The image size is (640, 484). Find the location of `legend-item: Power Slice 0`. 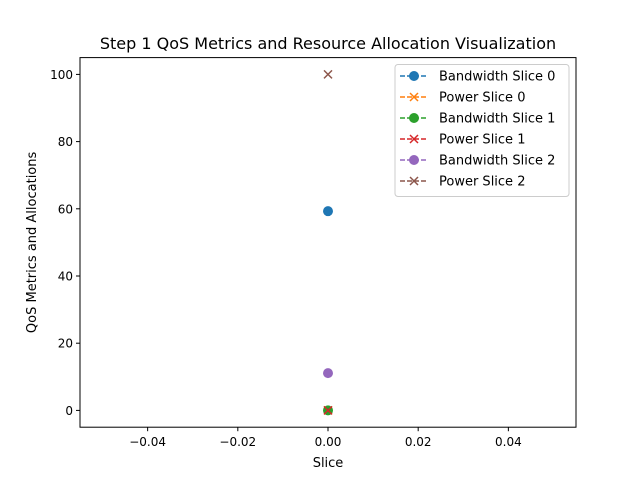

legend-item: Power Slice 0 is located at coordinates (462, 98).